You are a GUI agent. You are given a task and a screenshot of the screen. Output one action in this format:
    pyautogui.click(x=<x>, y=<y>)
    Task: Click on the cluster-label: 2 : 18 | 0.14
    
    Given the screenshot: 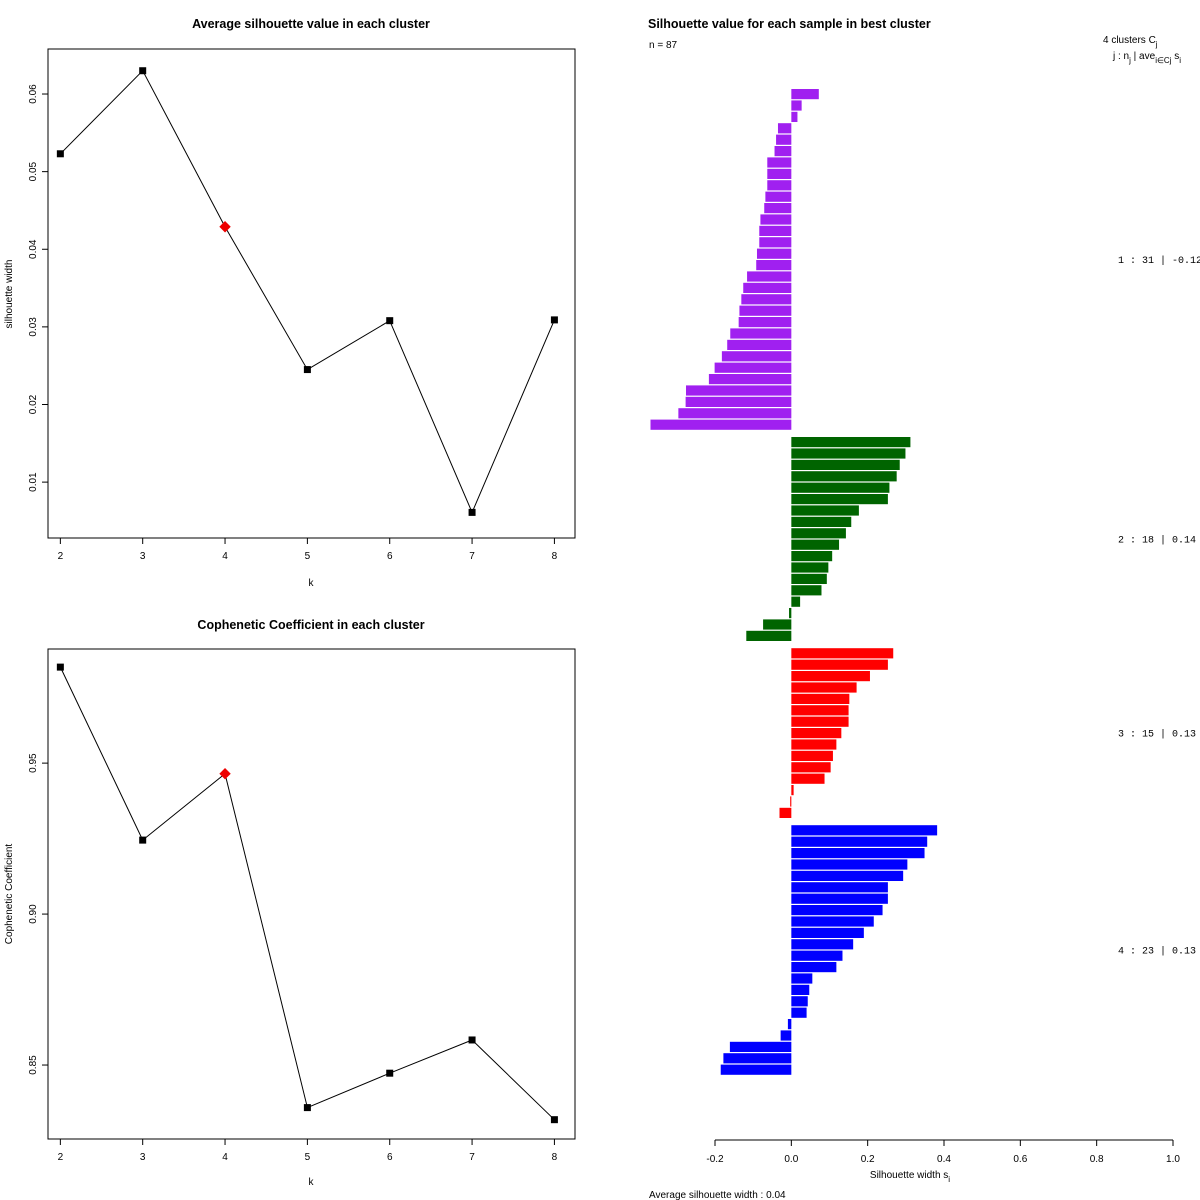 What is the action you would take?
    pyautogui.click(x=1157, y=541)
    